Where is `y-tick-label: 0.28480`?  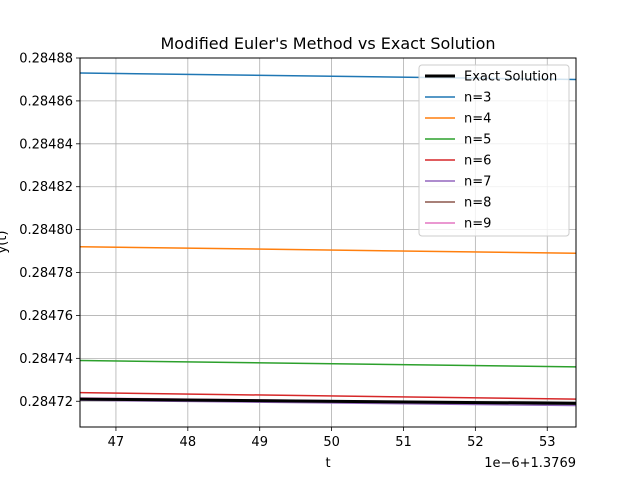
y-tick-label: 0.28480 is located at coordinates (46, 230).